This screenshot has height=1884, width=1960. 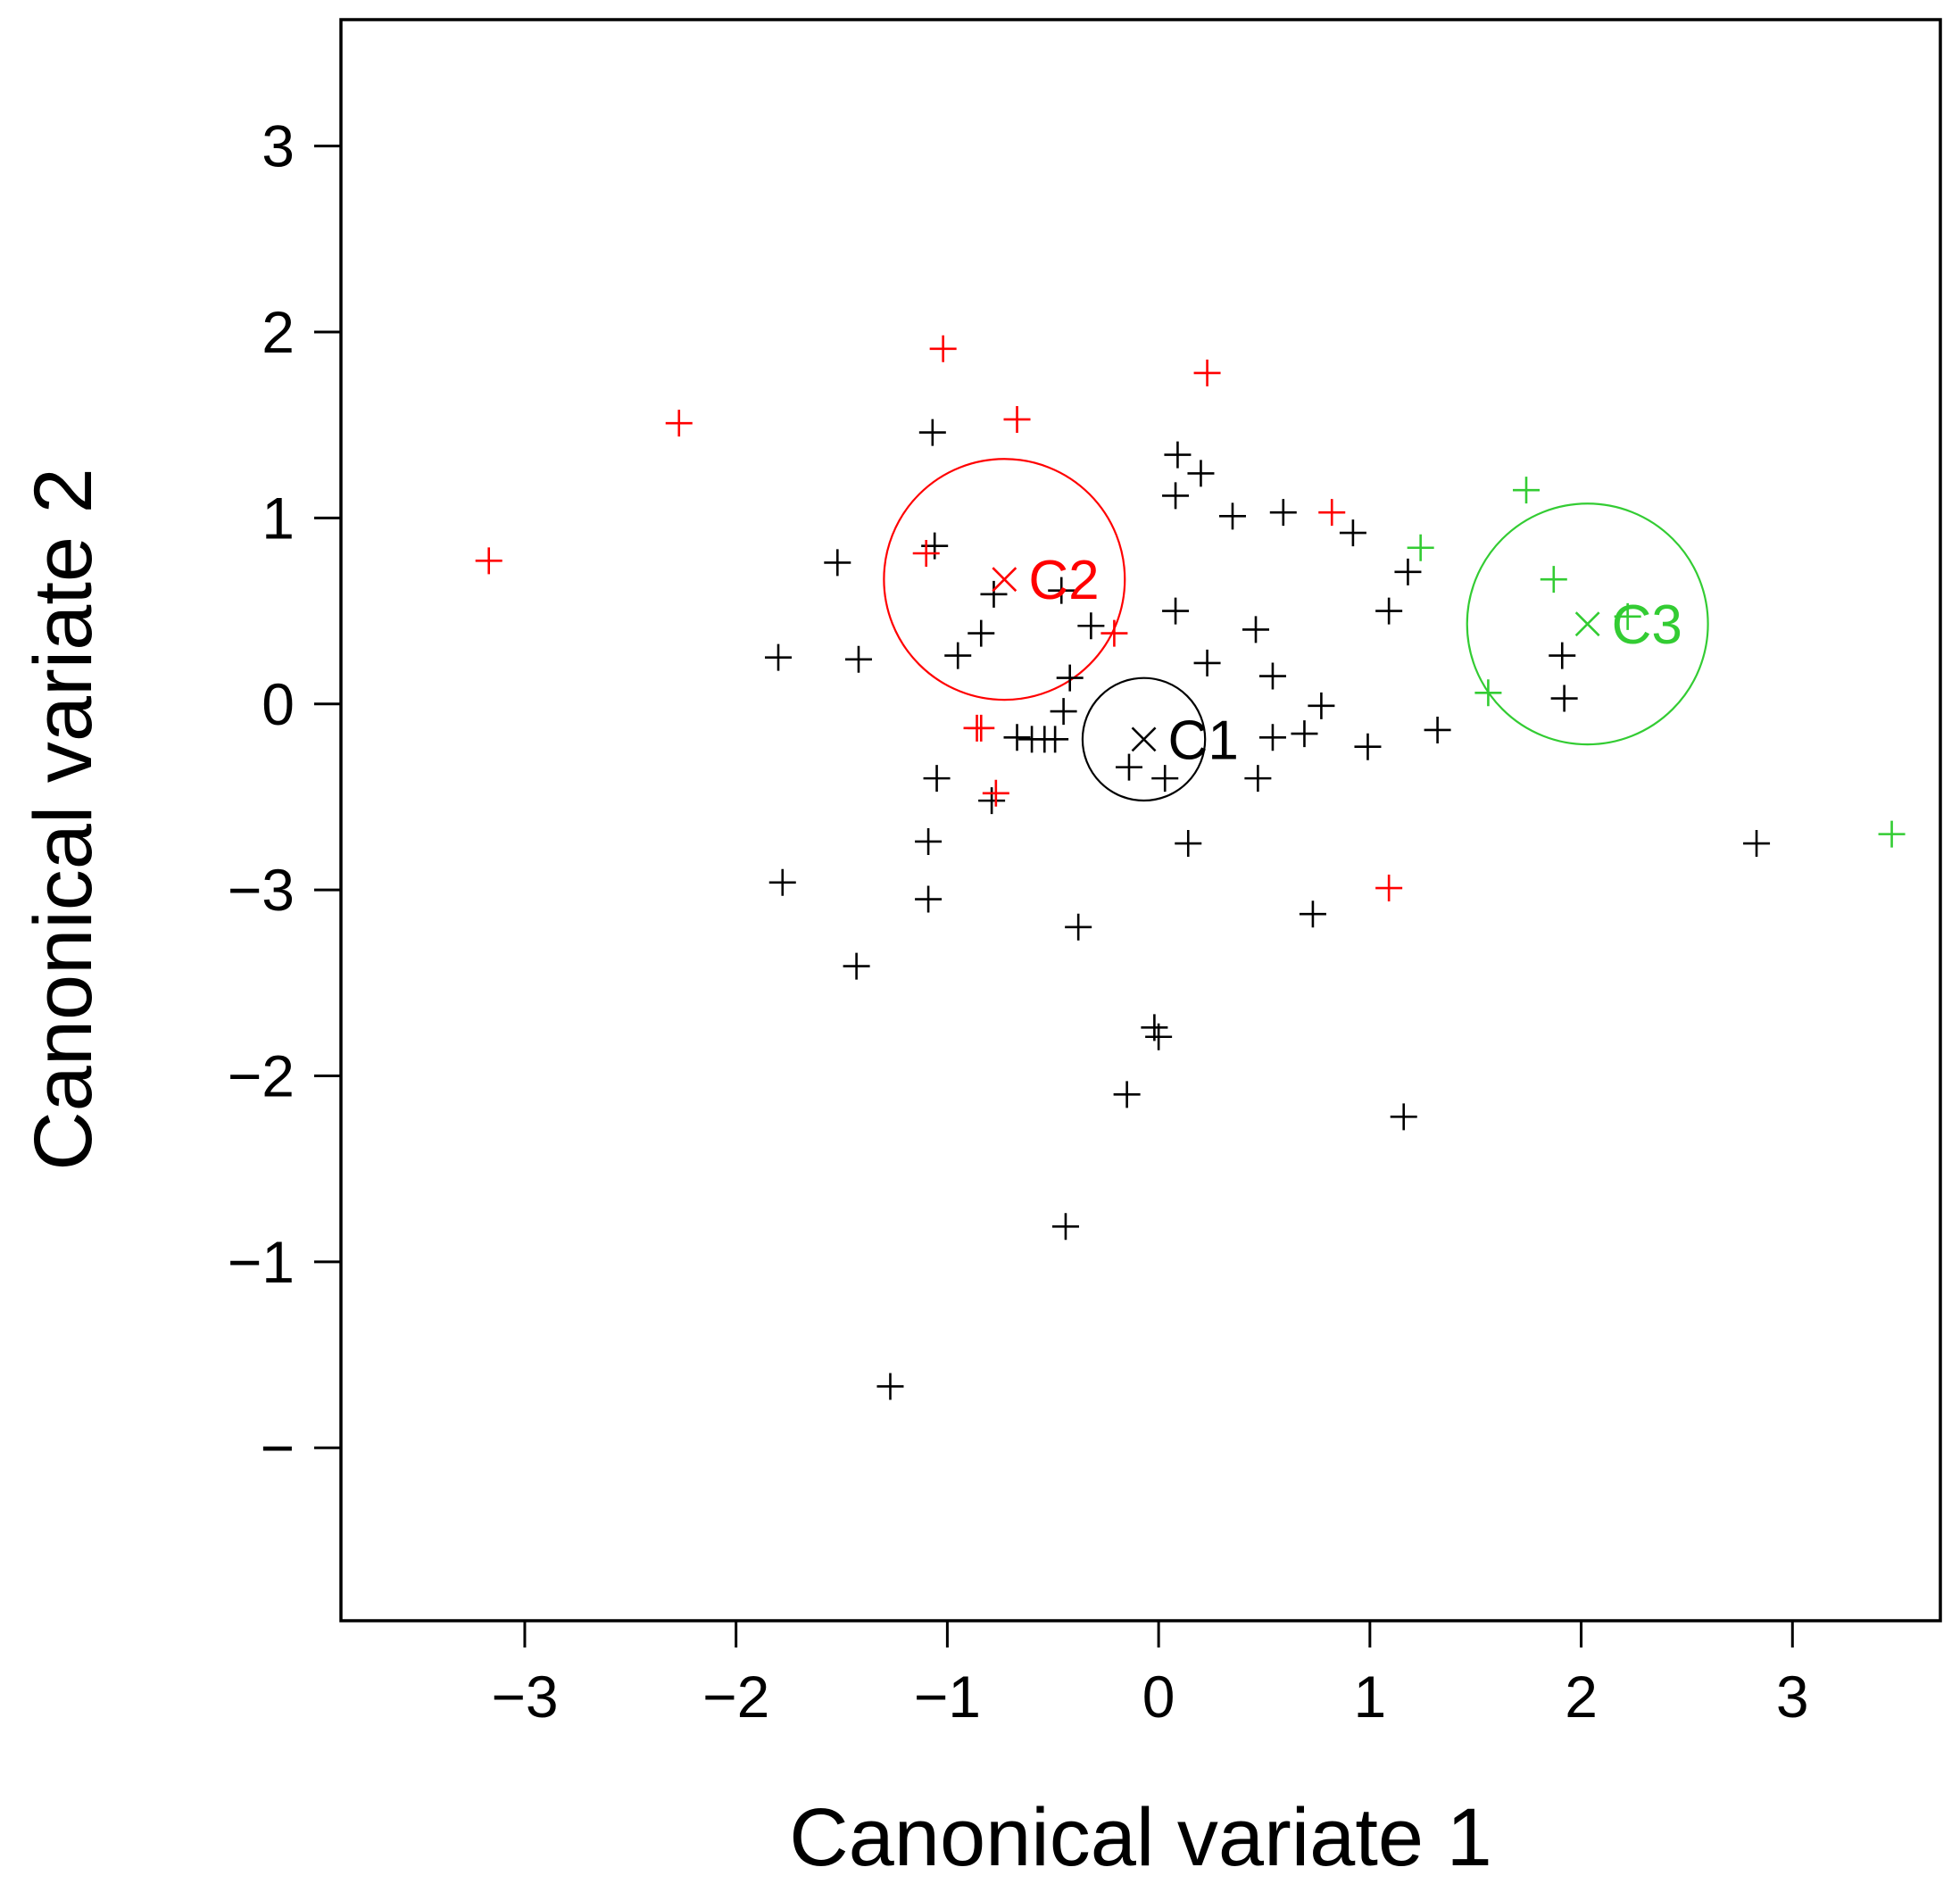 I want to click on x-tick-label: 0, so click(x=1158, y=1697).